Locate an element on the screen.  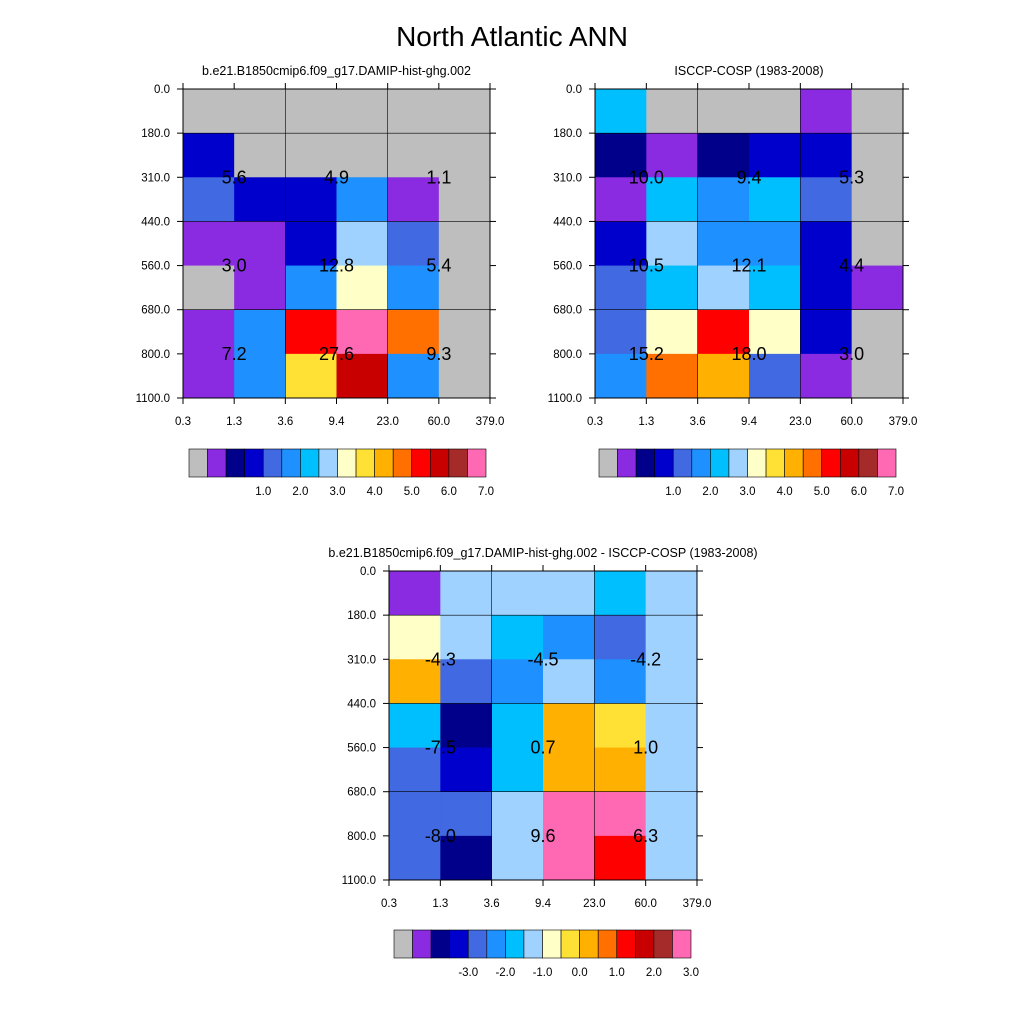
panel-1-cell-r5-c1 is located at coordinates (209, 288).